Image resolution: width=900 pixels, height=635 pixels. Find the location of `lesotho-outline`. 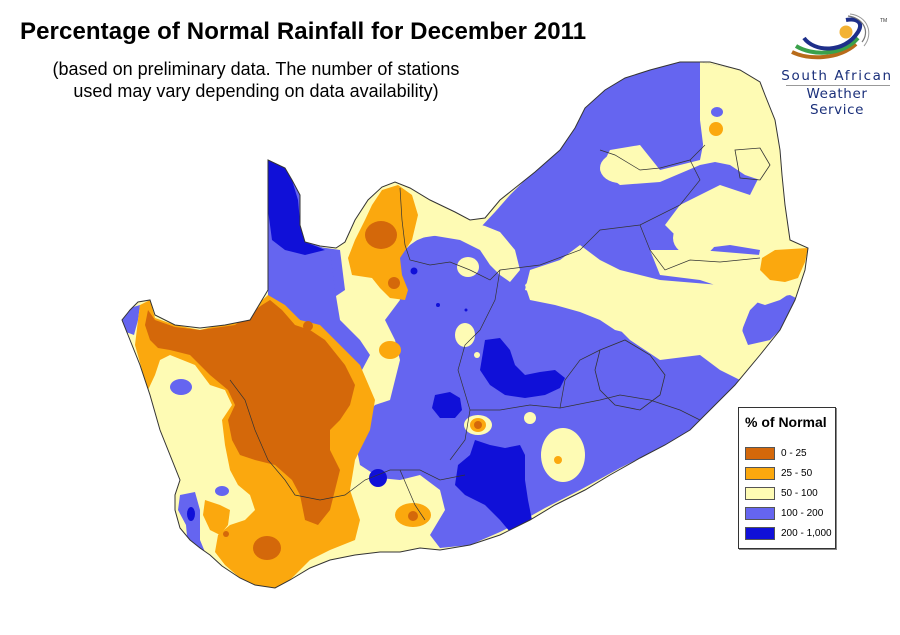

lesotho-outline is located at coordinates (630, 375).